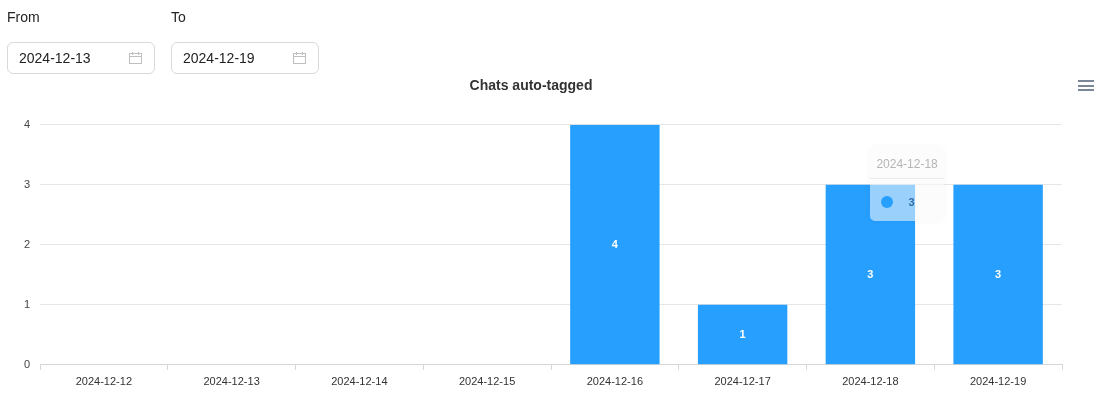 The image size is (1103, 402). What do you see at coordinates (907, 163) in the screenshot?
I see `annotation: 2024-12-18` at bounding box center [907, 163].